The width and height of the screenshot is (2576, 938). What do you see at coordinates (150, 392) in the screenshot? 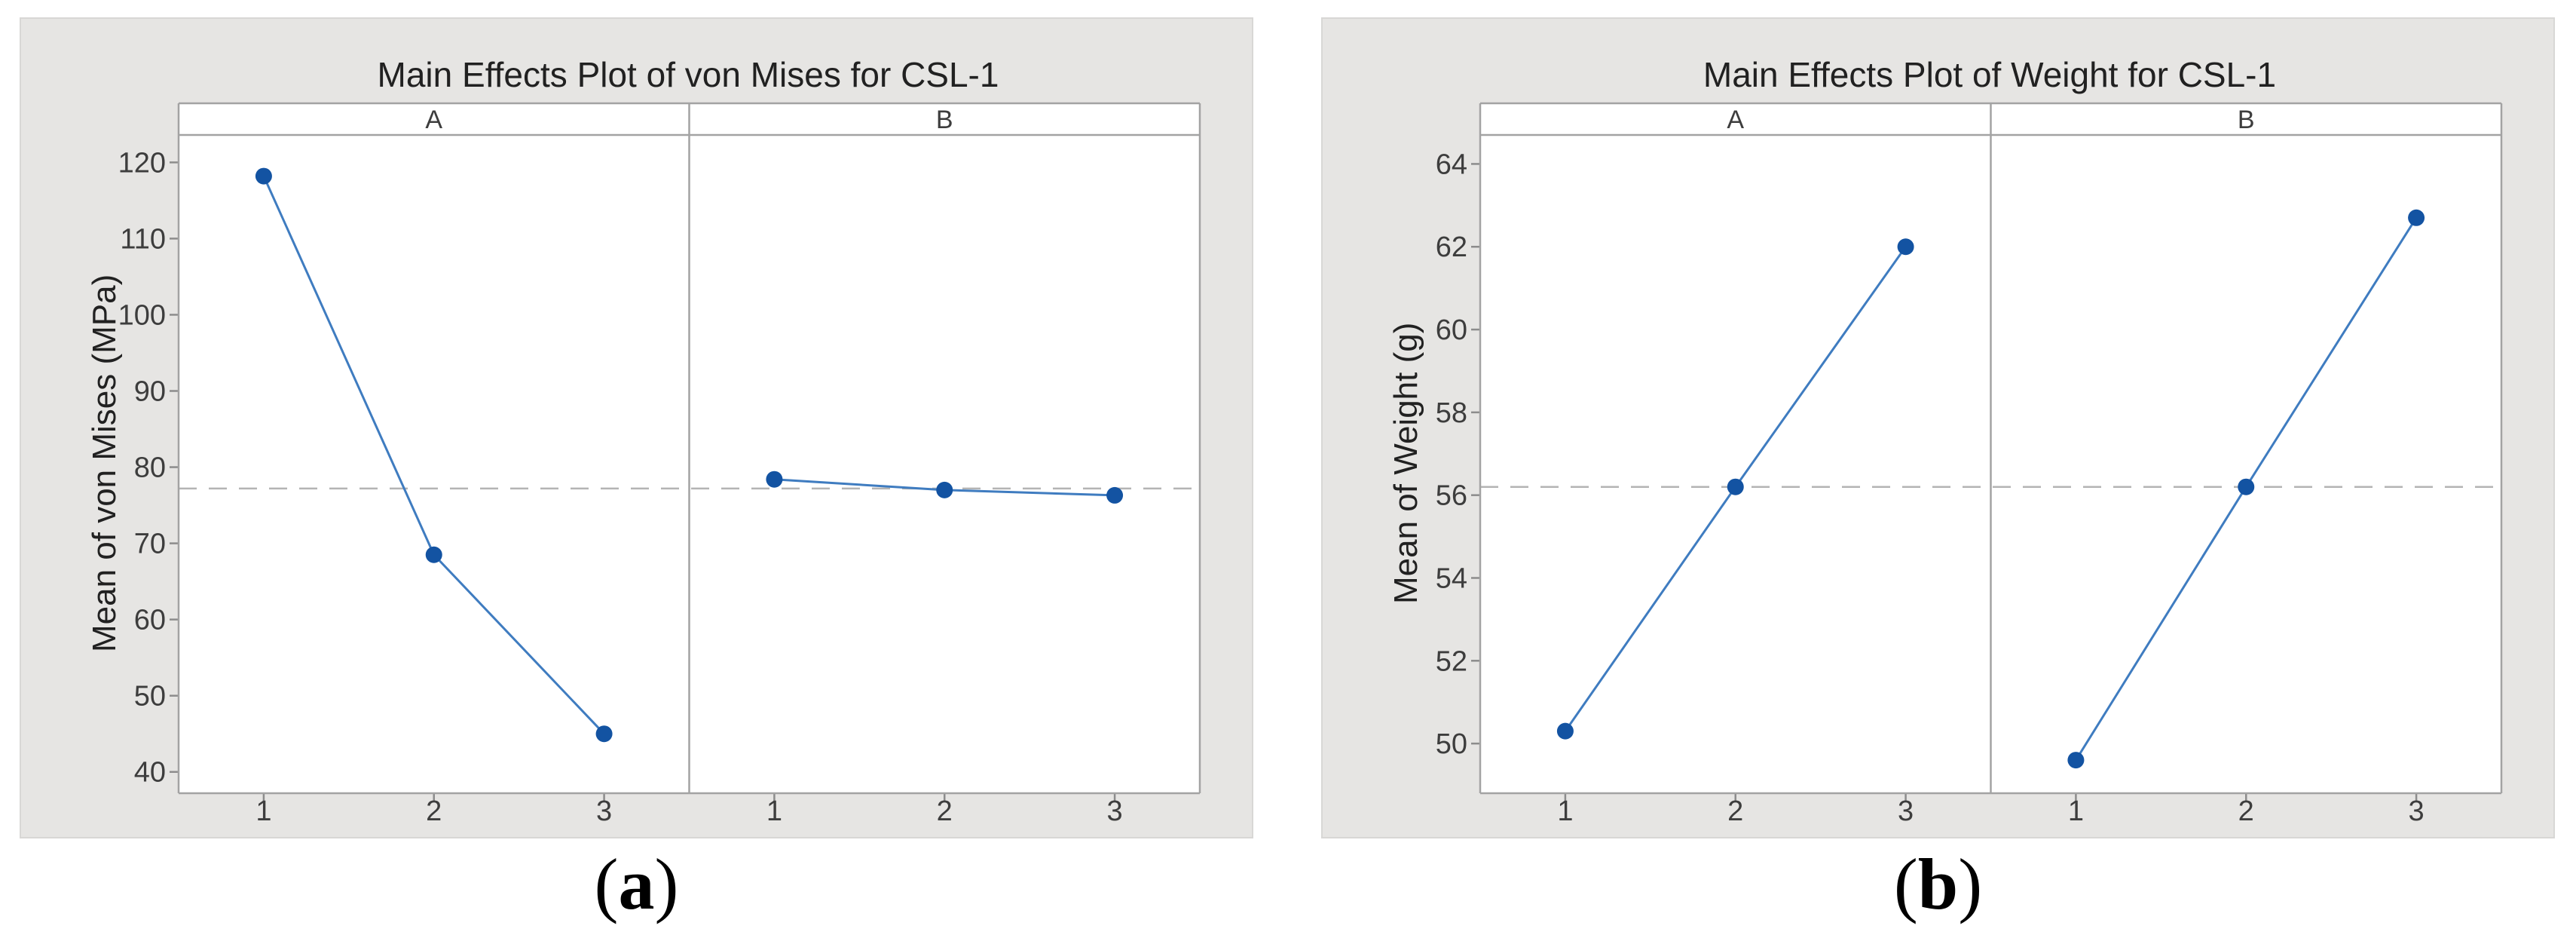
I see `y-tick-label: 90` at bounding box center [150, 392].